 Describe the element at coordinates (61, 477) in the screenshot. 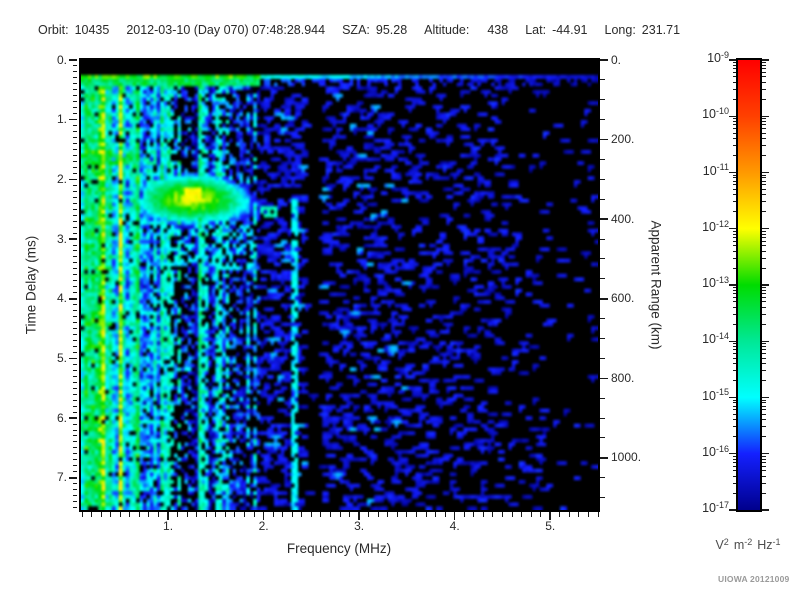

I see `y-axis-tick-label: 7.` at that location.